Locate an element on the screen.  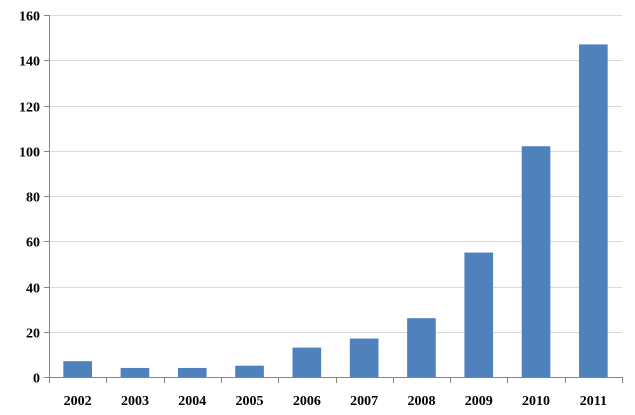
x-tick-label: 2006 is located at coordinates (307, 401).